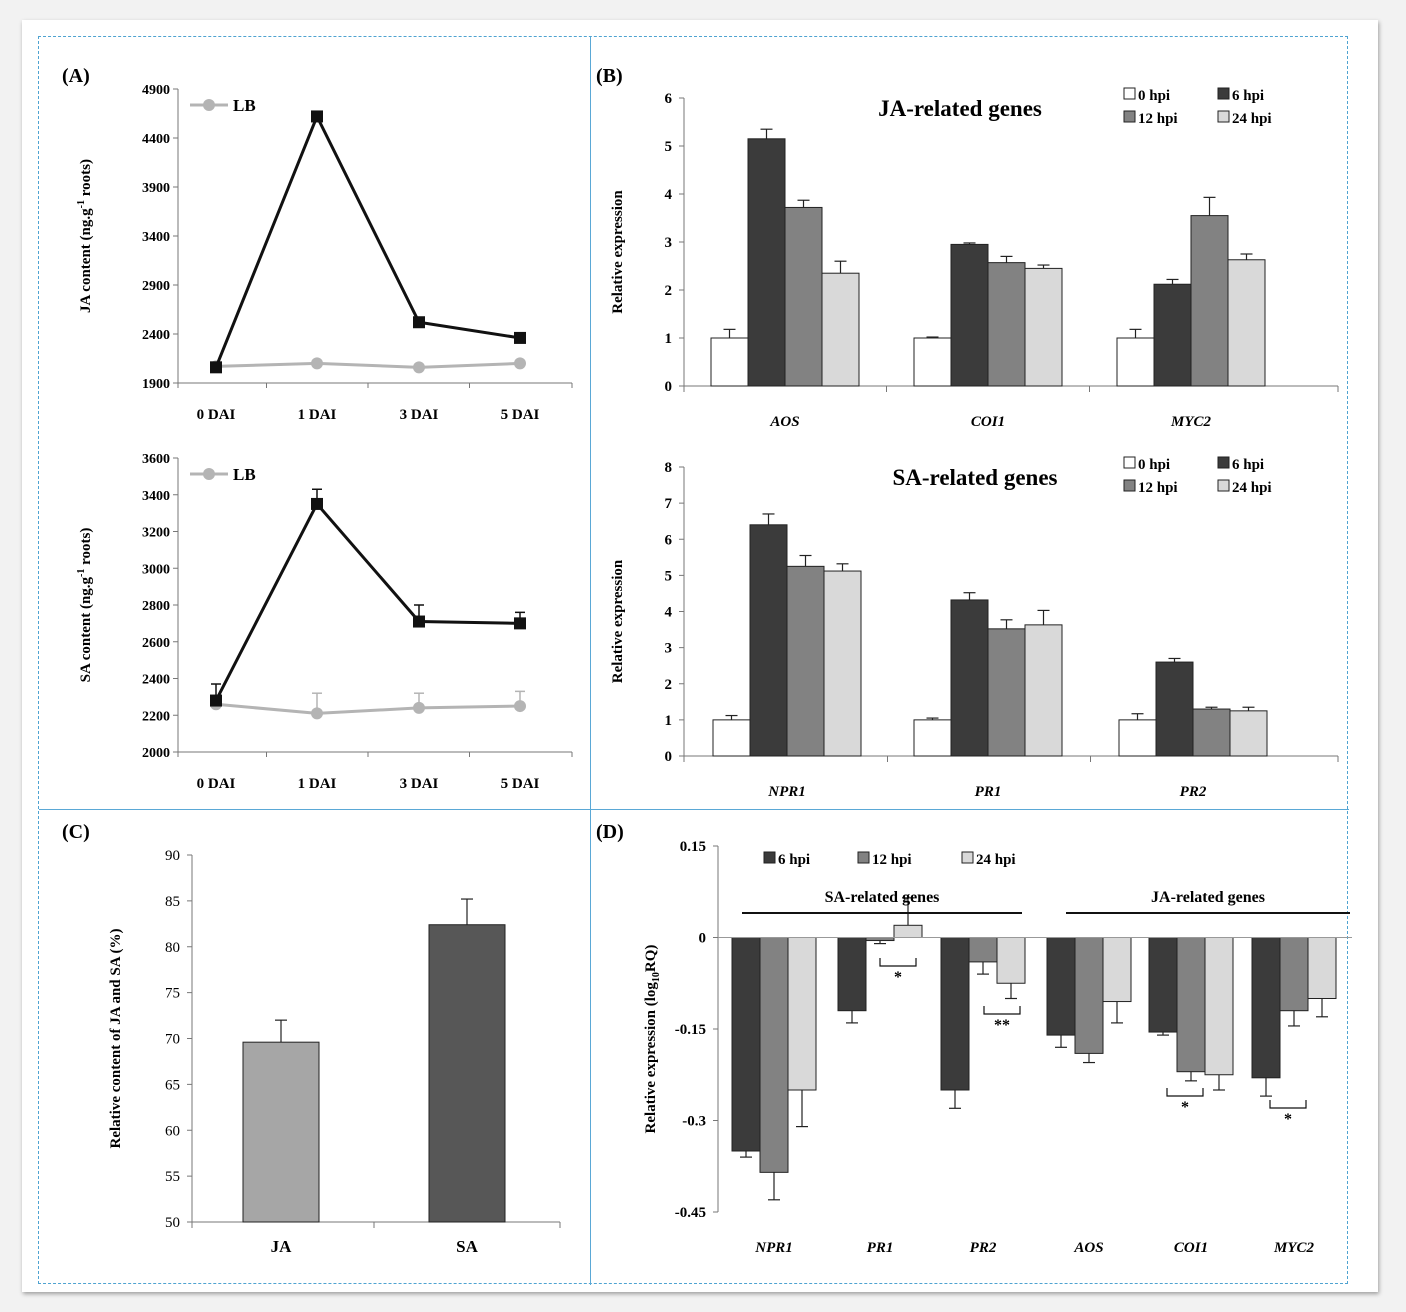 The height and width of the screenshot is (1312, 1406). I want to click on a2-legend-label: LB, so click(244, 474).